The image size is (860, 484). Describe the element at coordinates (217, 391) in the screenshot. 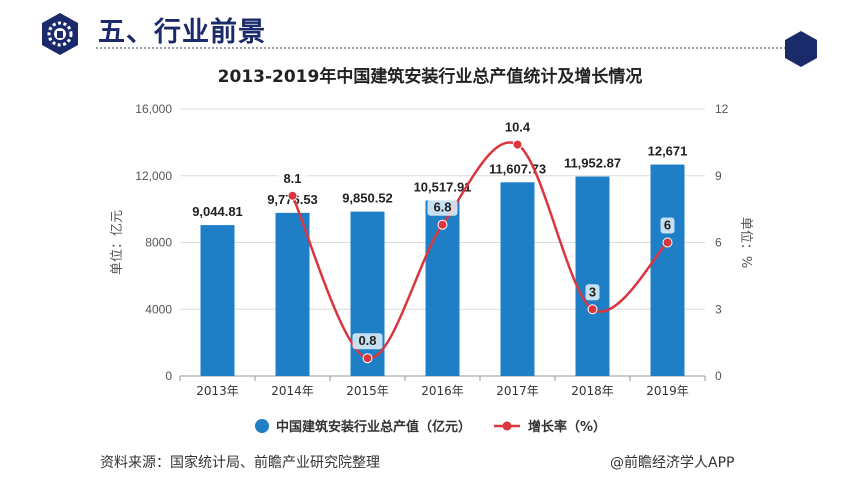

I see `x-tick-label: 2013年` at that location.